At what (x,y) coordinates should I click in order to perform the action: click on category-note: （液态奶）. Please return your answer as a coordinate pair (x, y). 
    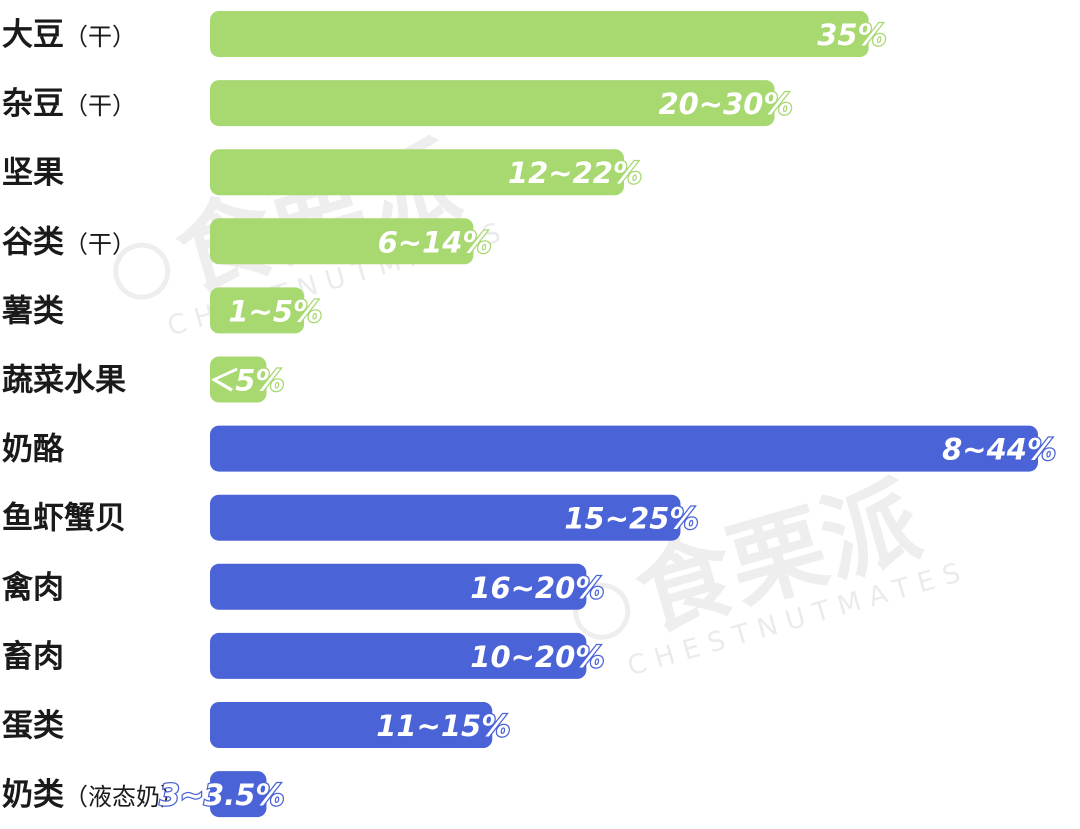
    Looking at the image, I should click on (124, 797).